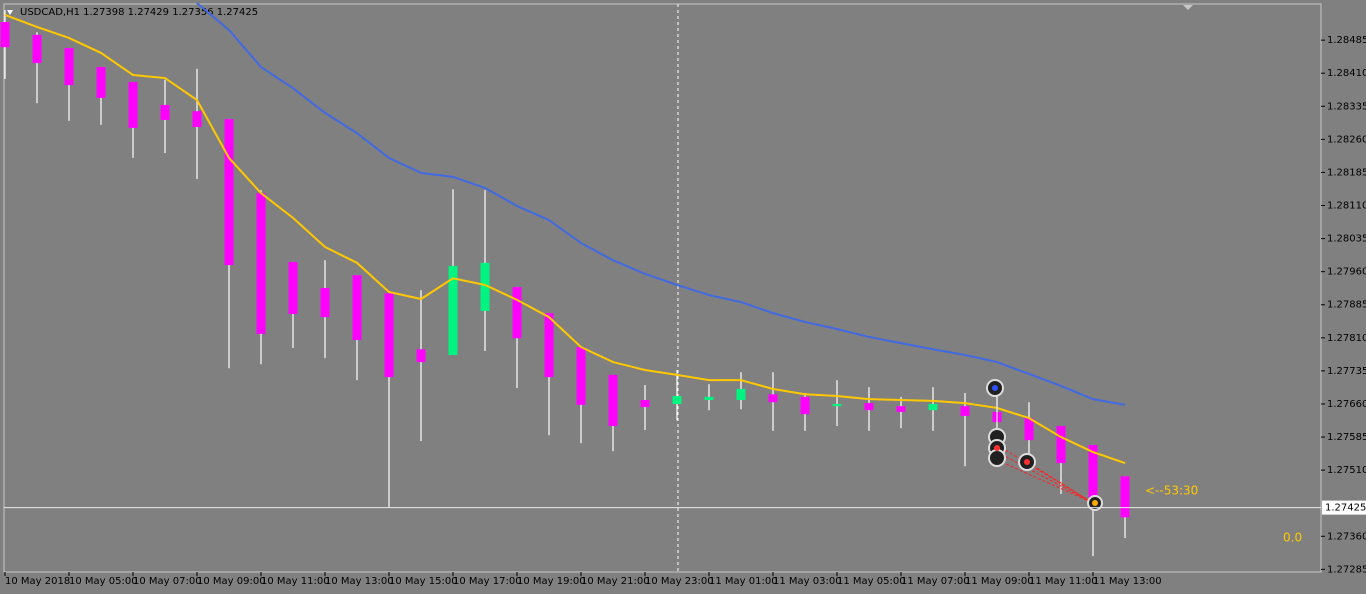 The width and height of the screenshot is (1366, 594). I want to click on x-tick-label: 10 May 05:00, so click(103, 581).